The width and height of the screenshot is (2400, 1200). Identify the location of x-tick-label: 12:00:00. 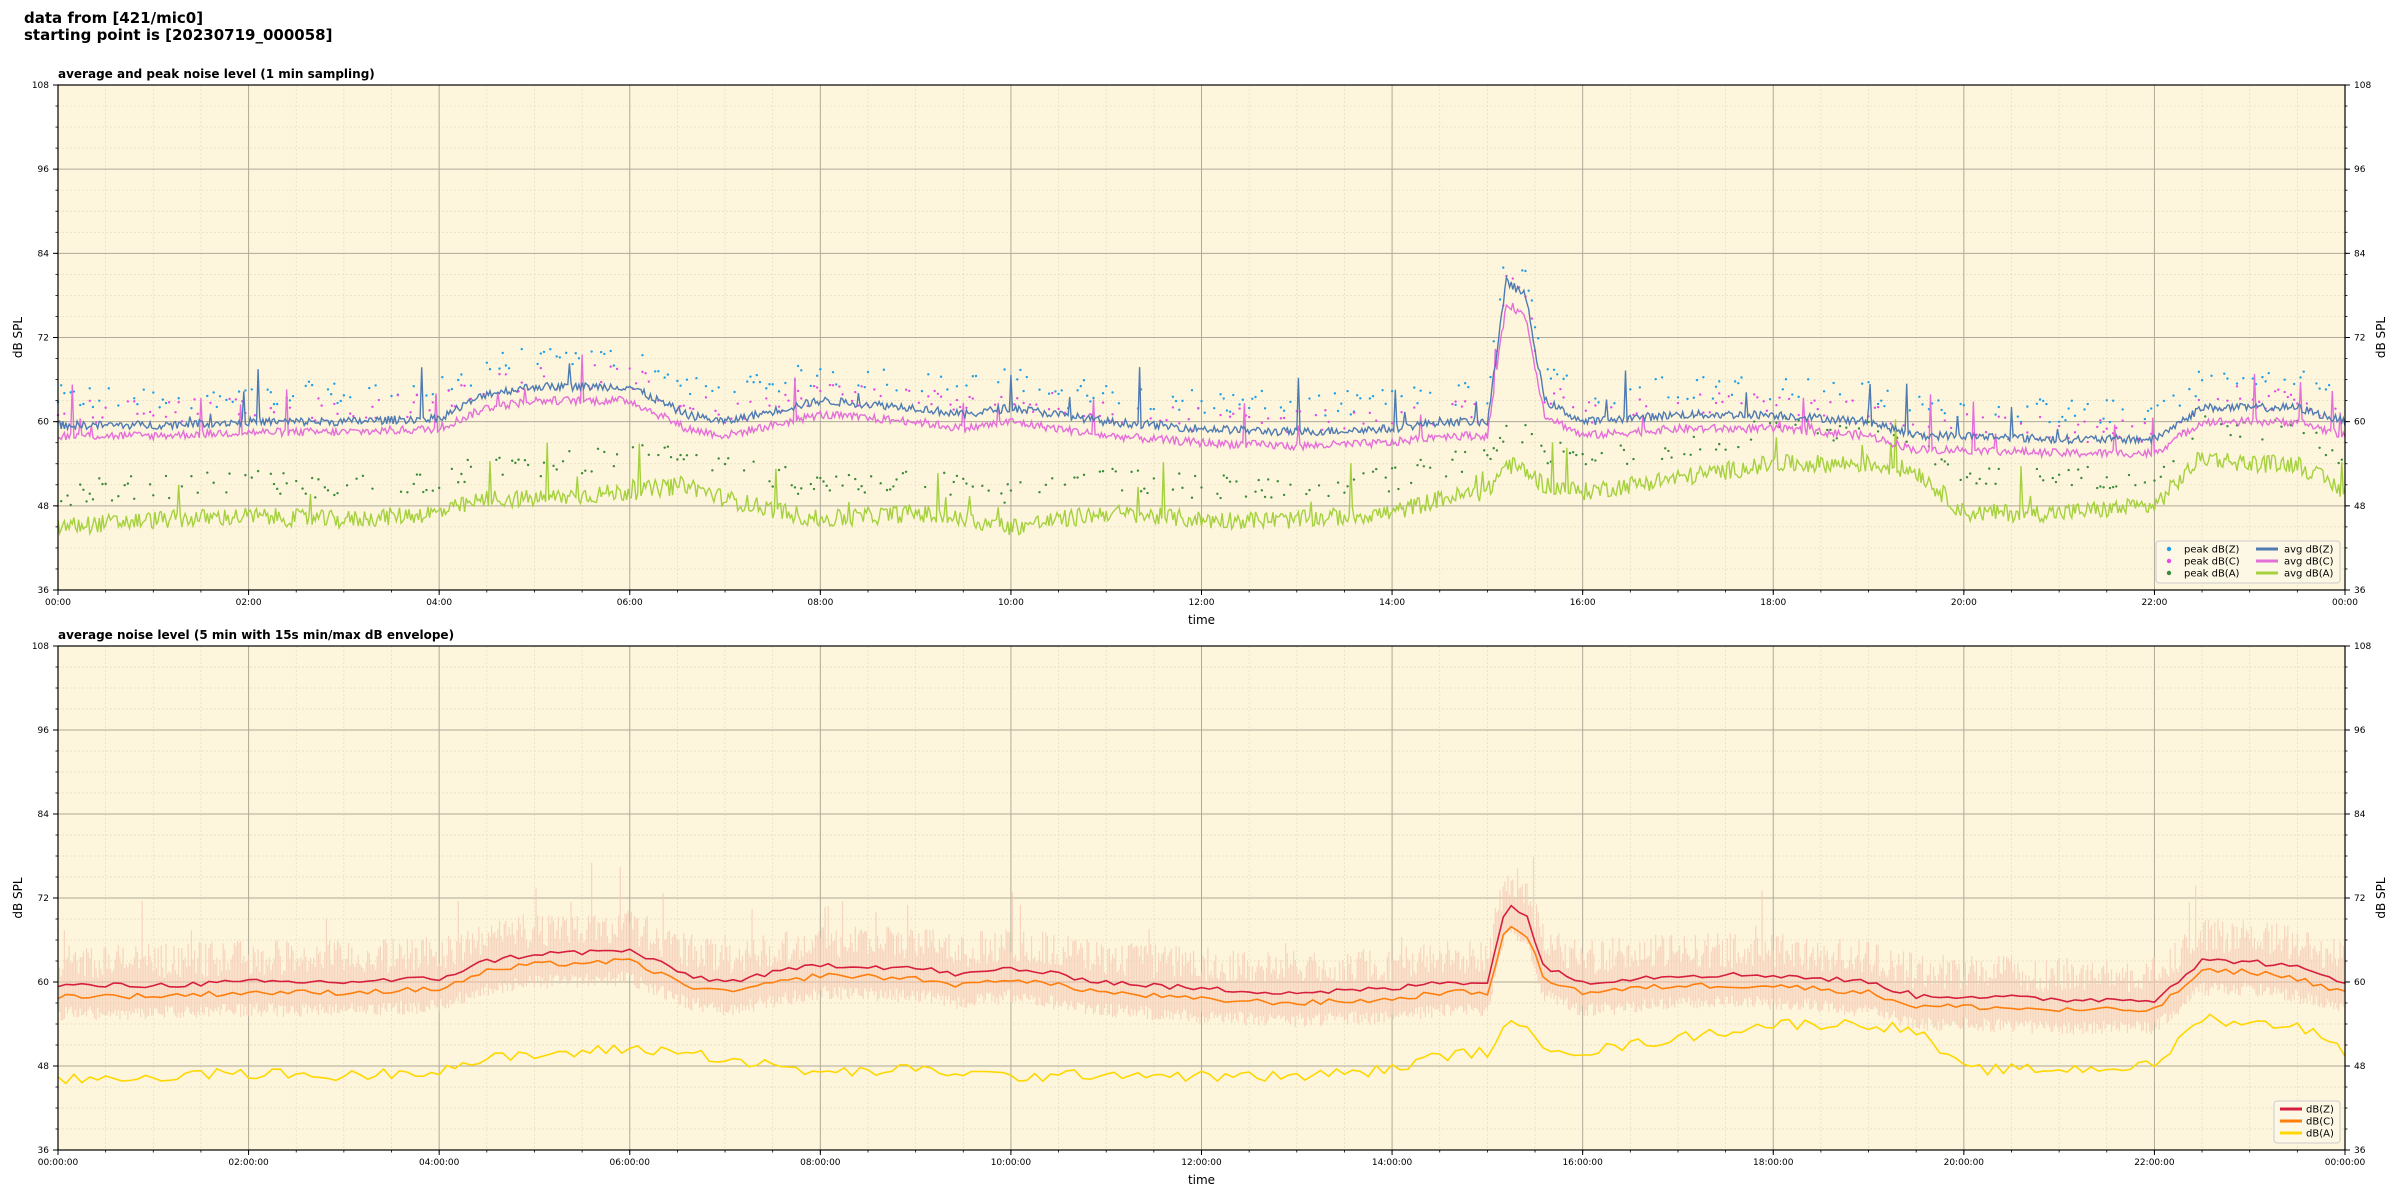
(1201, 1163).